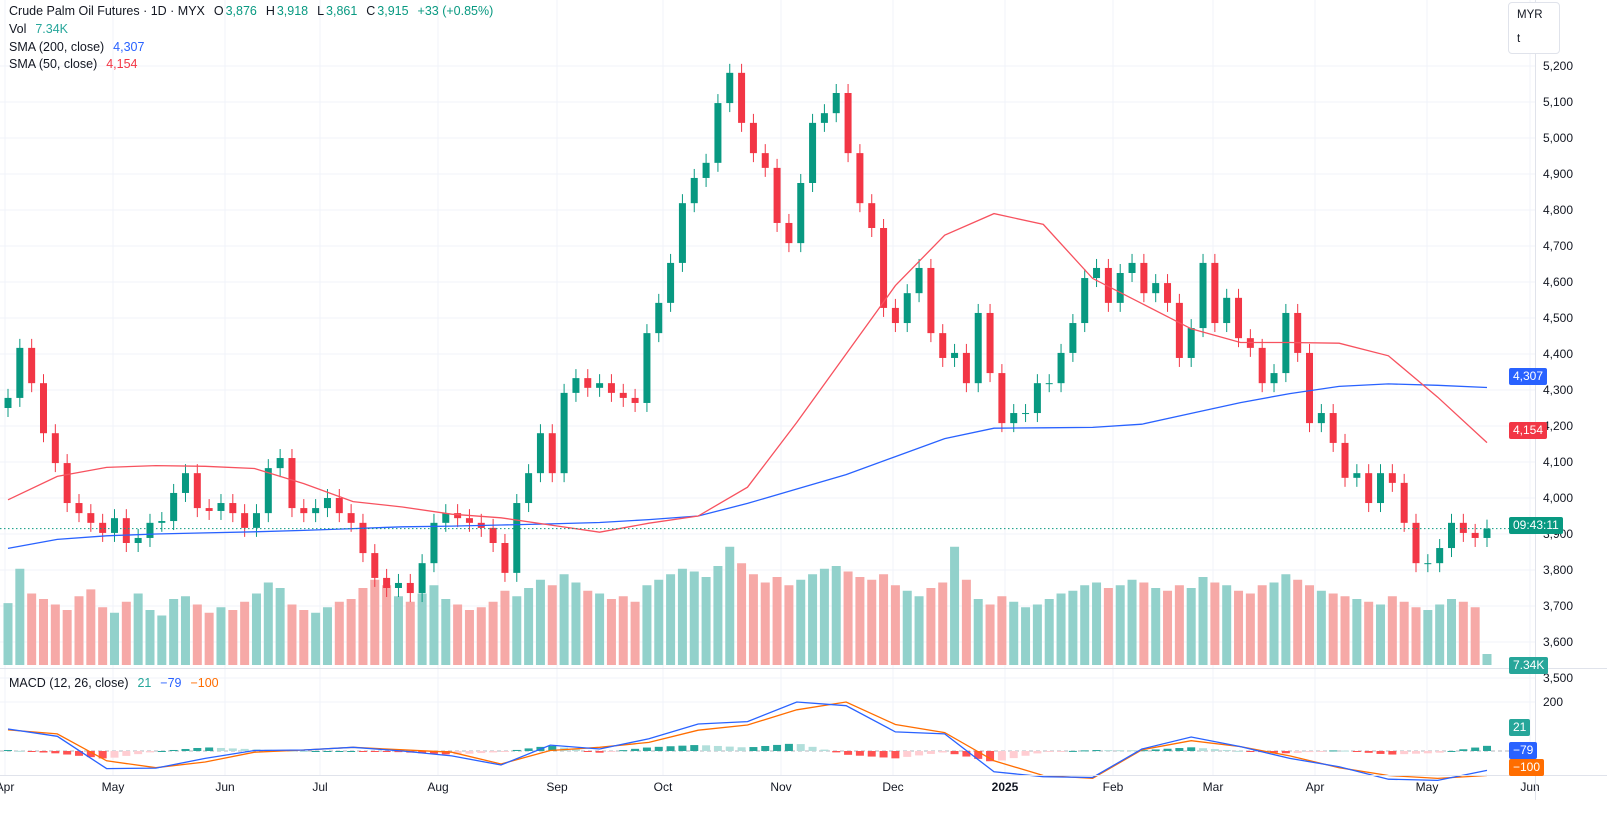  I want to click on sma200-legend: SMA (200, close) 4,307, so click(77, 47).